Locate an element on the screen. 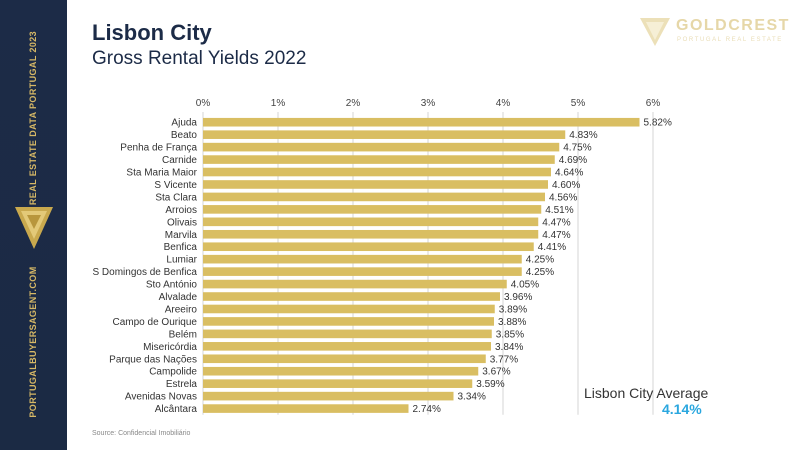 The height and width of the screenshot is (450, 803). value-label: 3.84% is located at coordinates (509, 347).